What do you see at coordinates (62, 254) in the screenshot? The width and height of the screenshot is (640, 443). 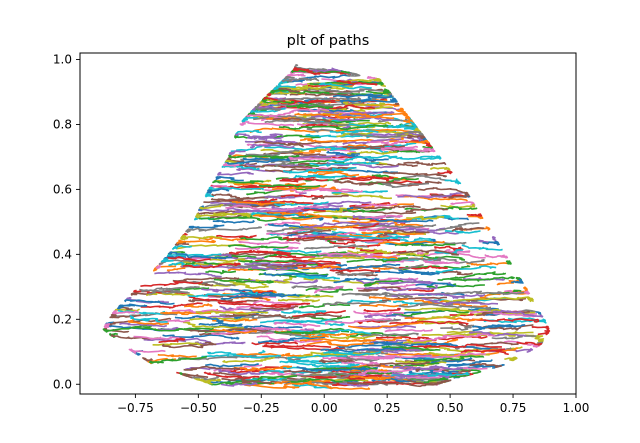 I see `y-tick-label: 0.4` at bounding box center [62, 254].